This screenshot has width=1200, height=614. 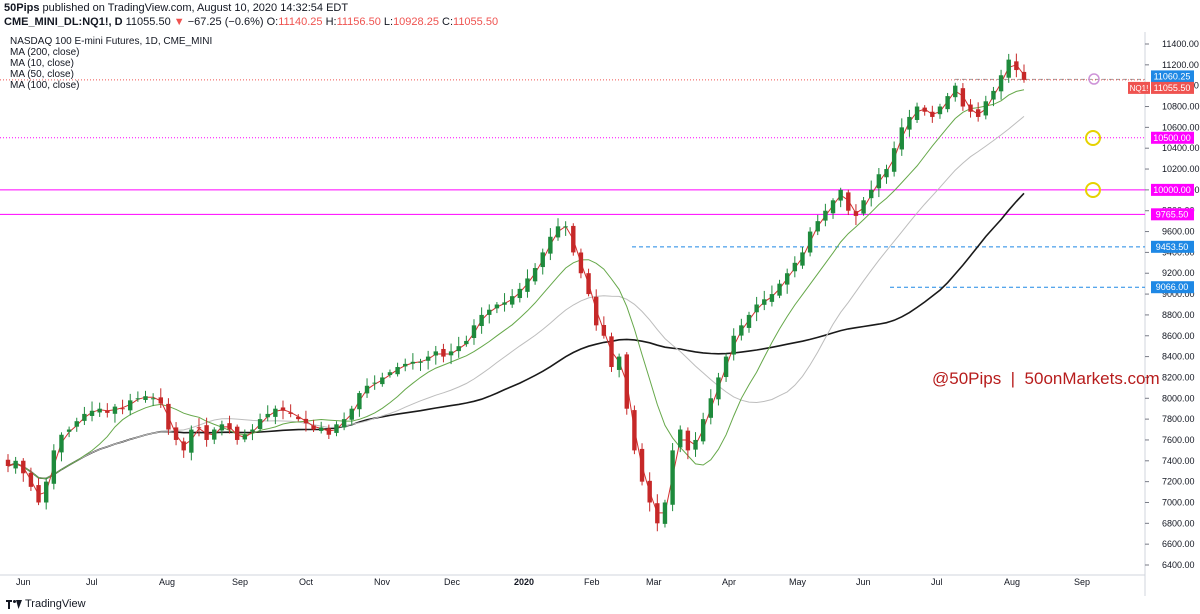 What do you see at coordinates (937, 582) in the screenshot?
I see `time-tick-label: Jul` at bounding box center [937, 582].